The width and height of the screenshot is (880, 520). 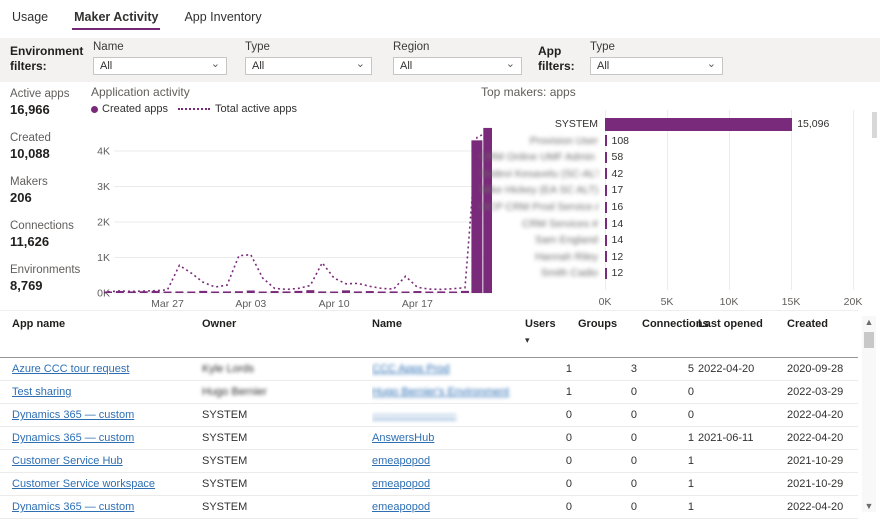 What do you see at coordinates (598, 324) in the screenshot?
I see `column-header-groups: Groups` at bounding box center [598, 324].